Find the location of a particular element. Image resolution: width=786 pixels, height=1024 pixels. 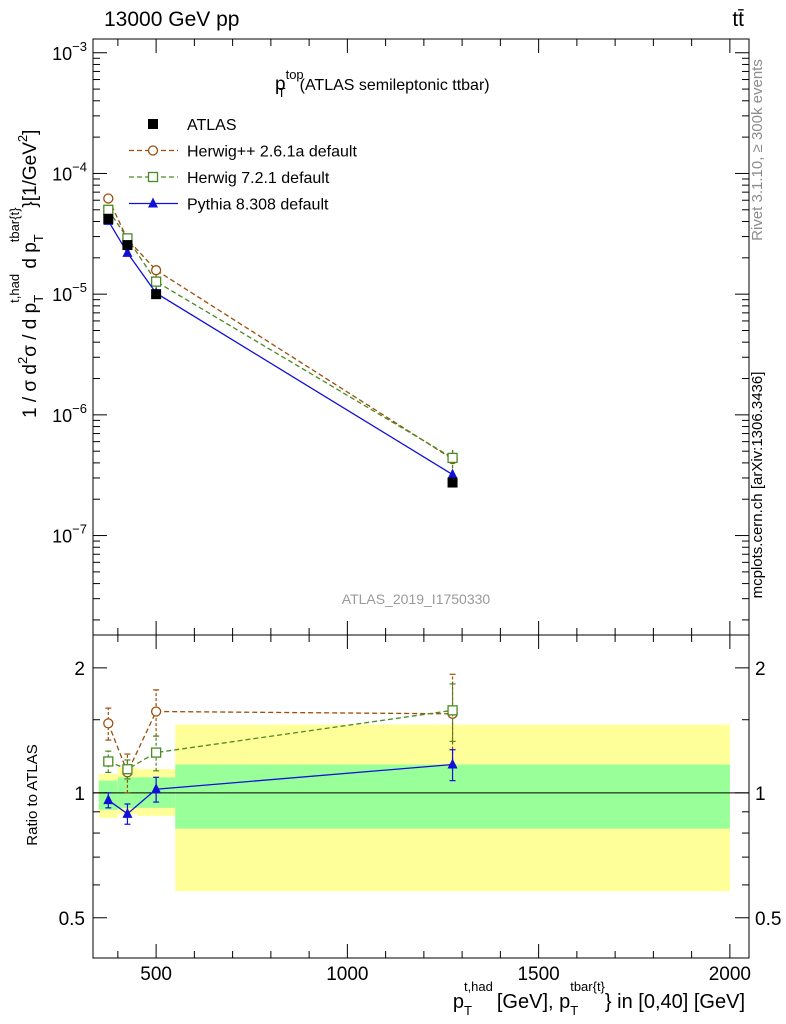

ratio-panel is located at coordinates (421, 749).